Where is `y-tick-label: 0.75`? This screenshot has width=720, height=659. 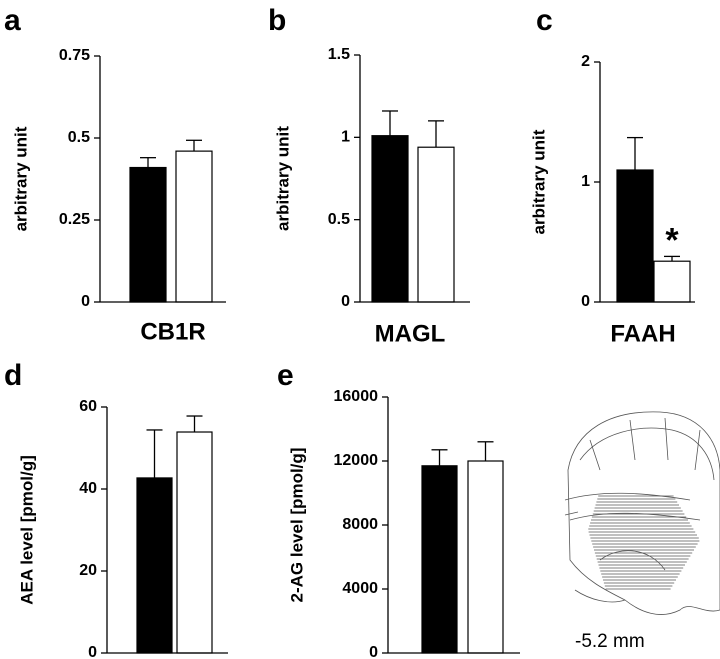 y-tick-label: 0.75 is located at coordinates (74, 55).